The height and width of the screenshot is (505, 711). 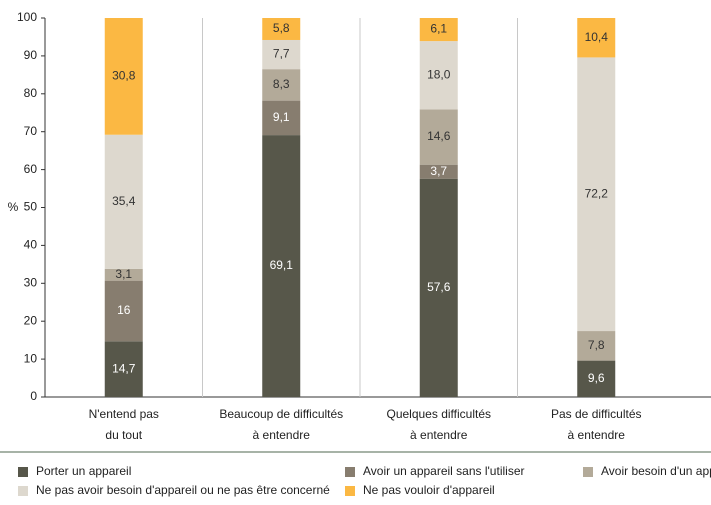 I want to click on y-tick-label: 80, so click(x=31, y=93).